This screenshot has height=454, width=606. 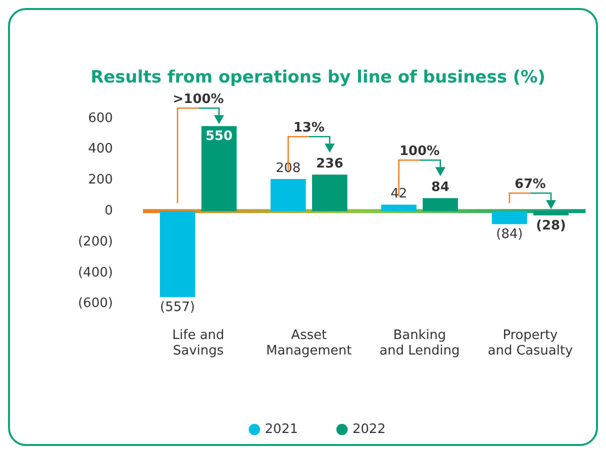 What do you see at coordinates (530, 184) in the screenshot?
I see `annotation: 67%` at bounding box center [530, 184].